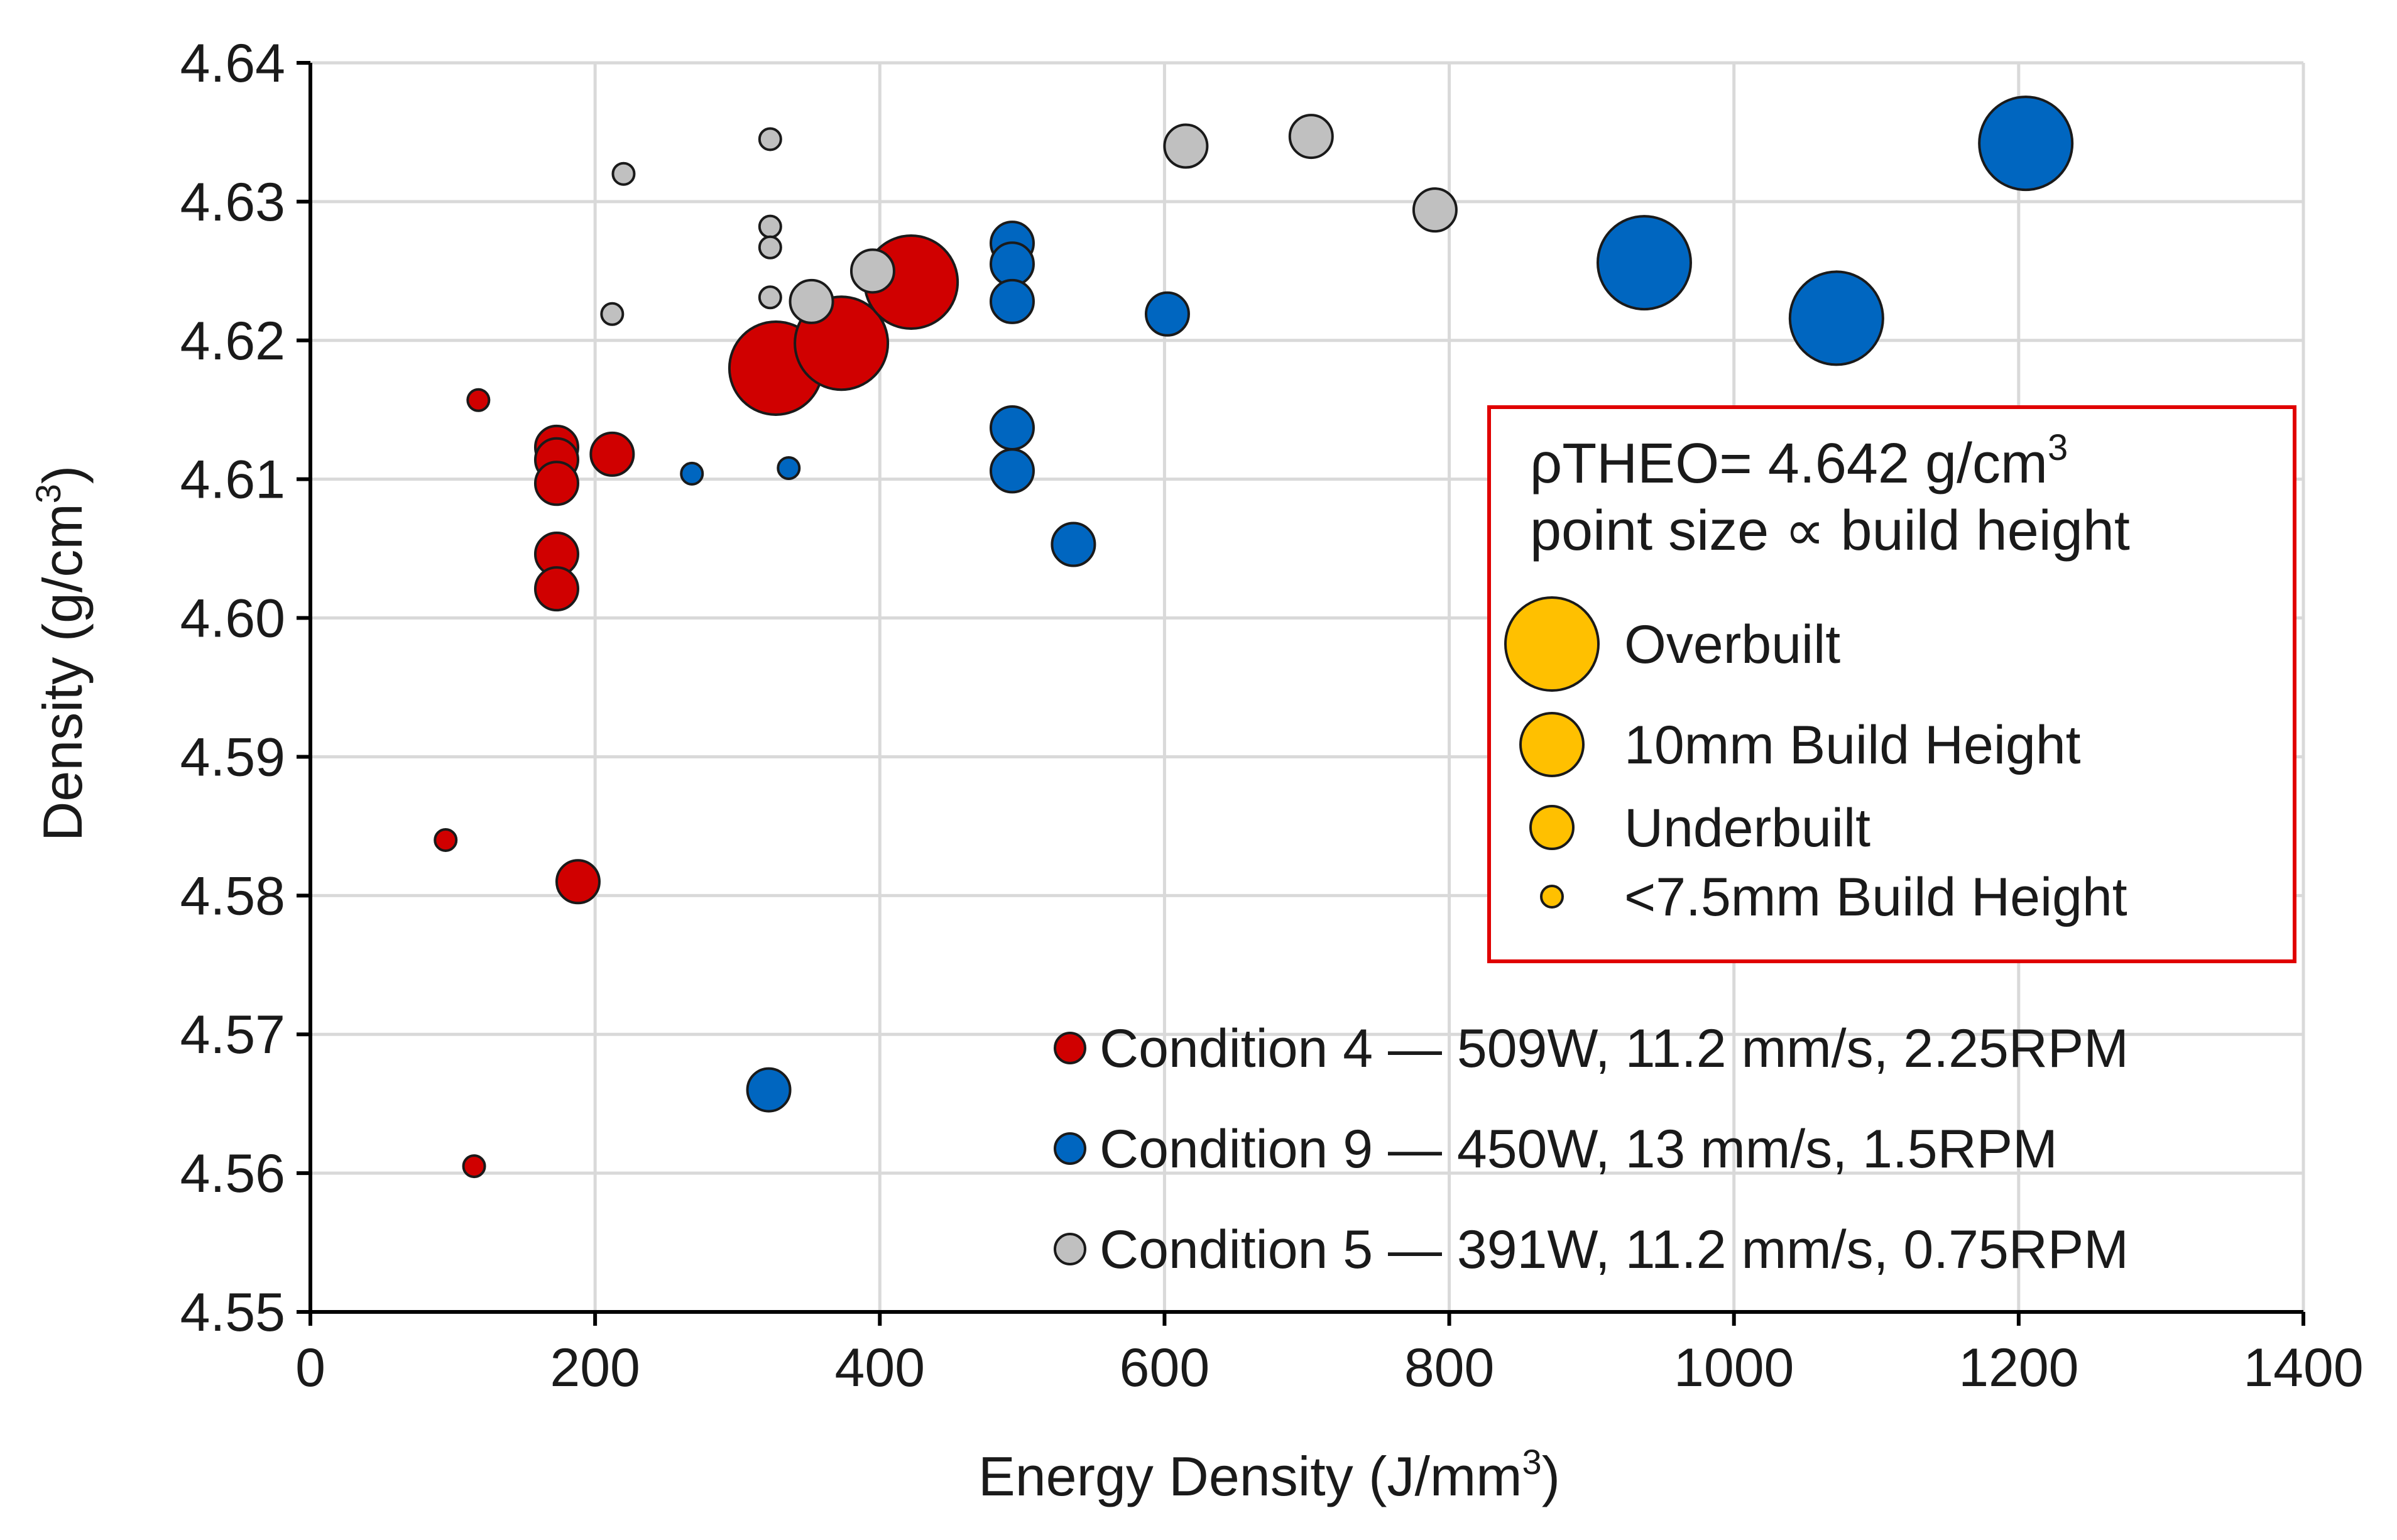 The image size is (2397, 1540). I want to click on theoretical-density-note: ρTHEO= 4.642 g/cm3, so click(1799, 461).